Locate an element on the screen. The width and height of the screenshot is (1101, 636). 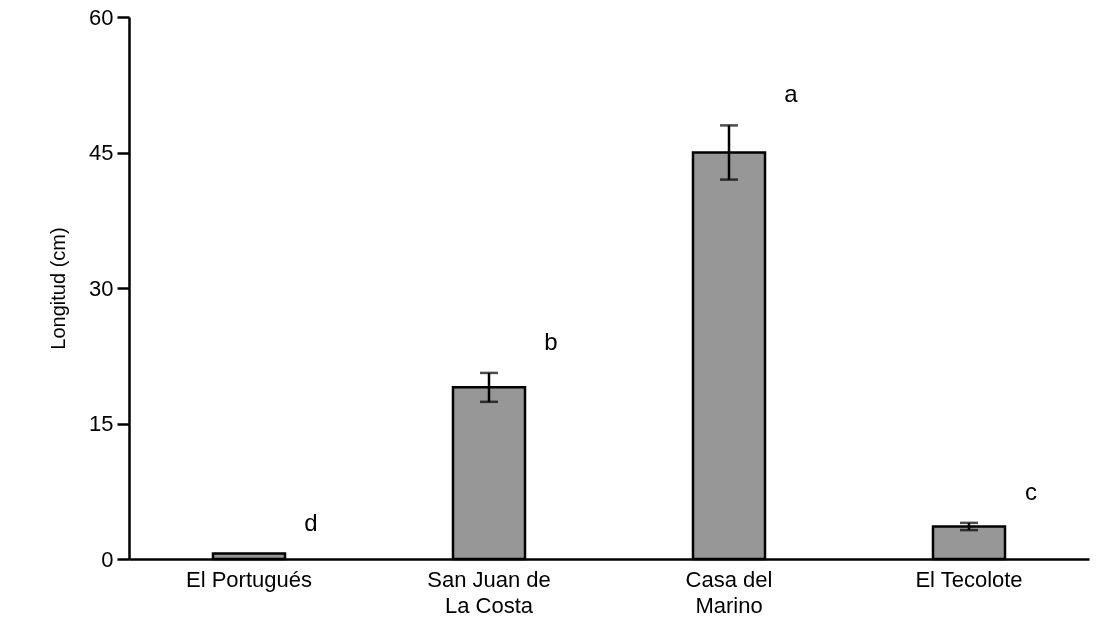
y-tick-label: 15 is located at coordinates (101, 423).